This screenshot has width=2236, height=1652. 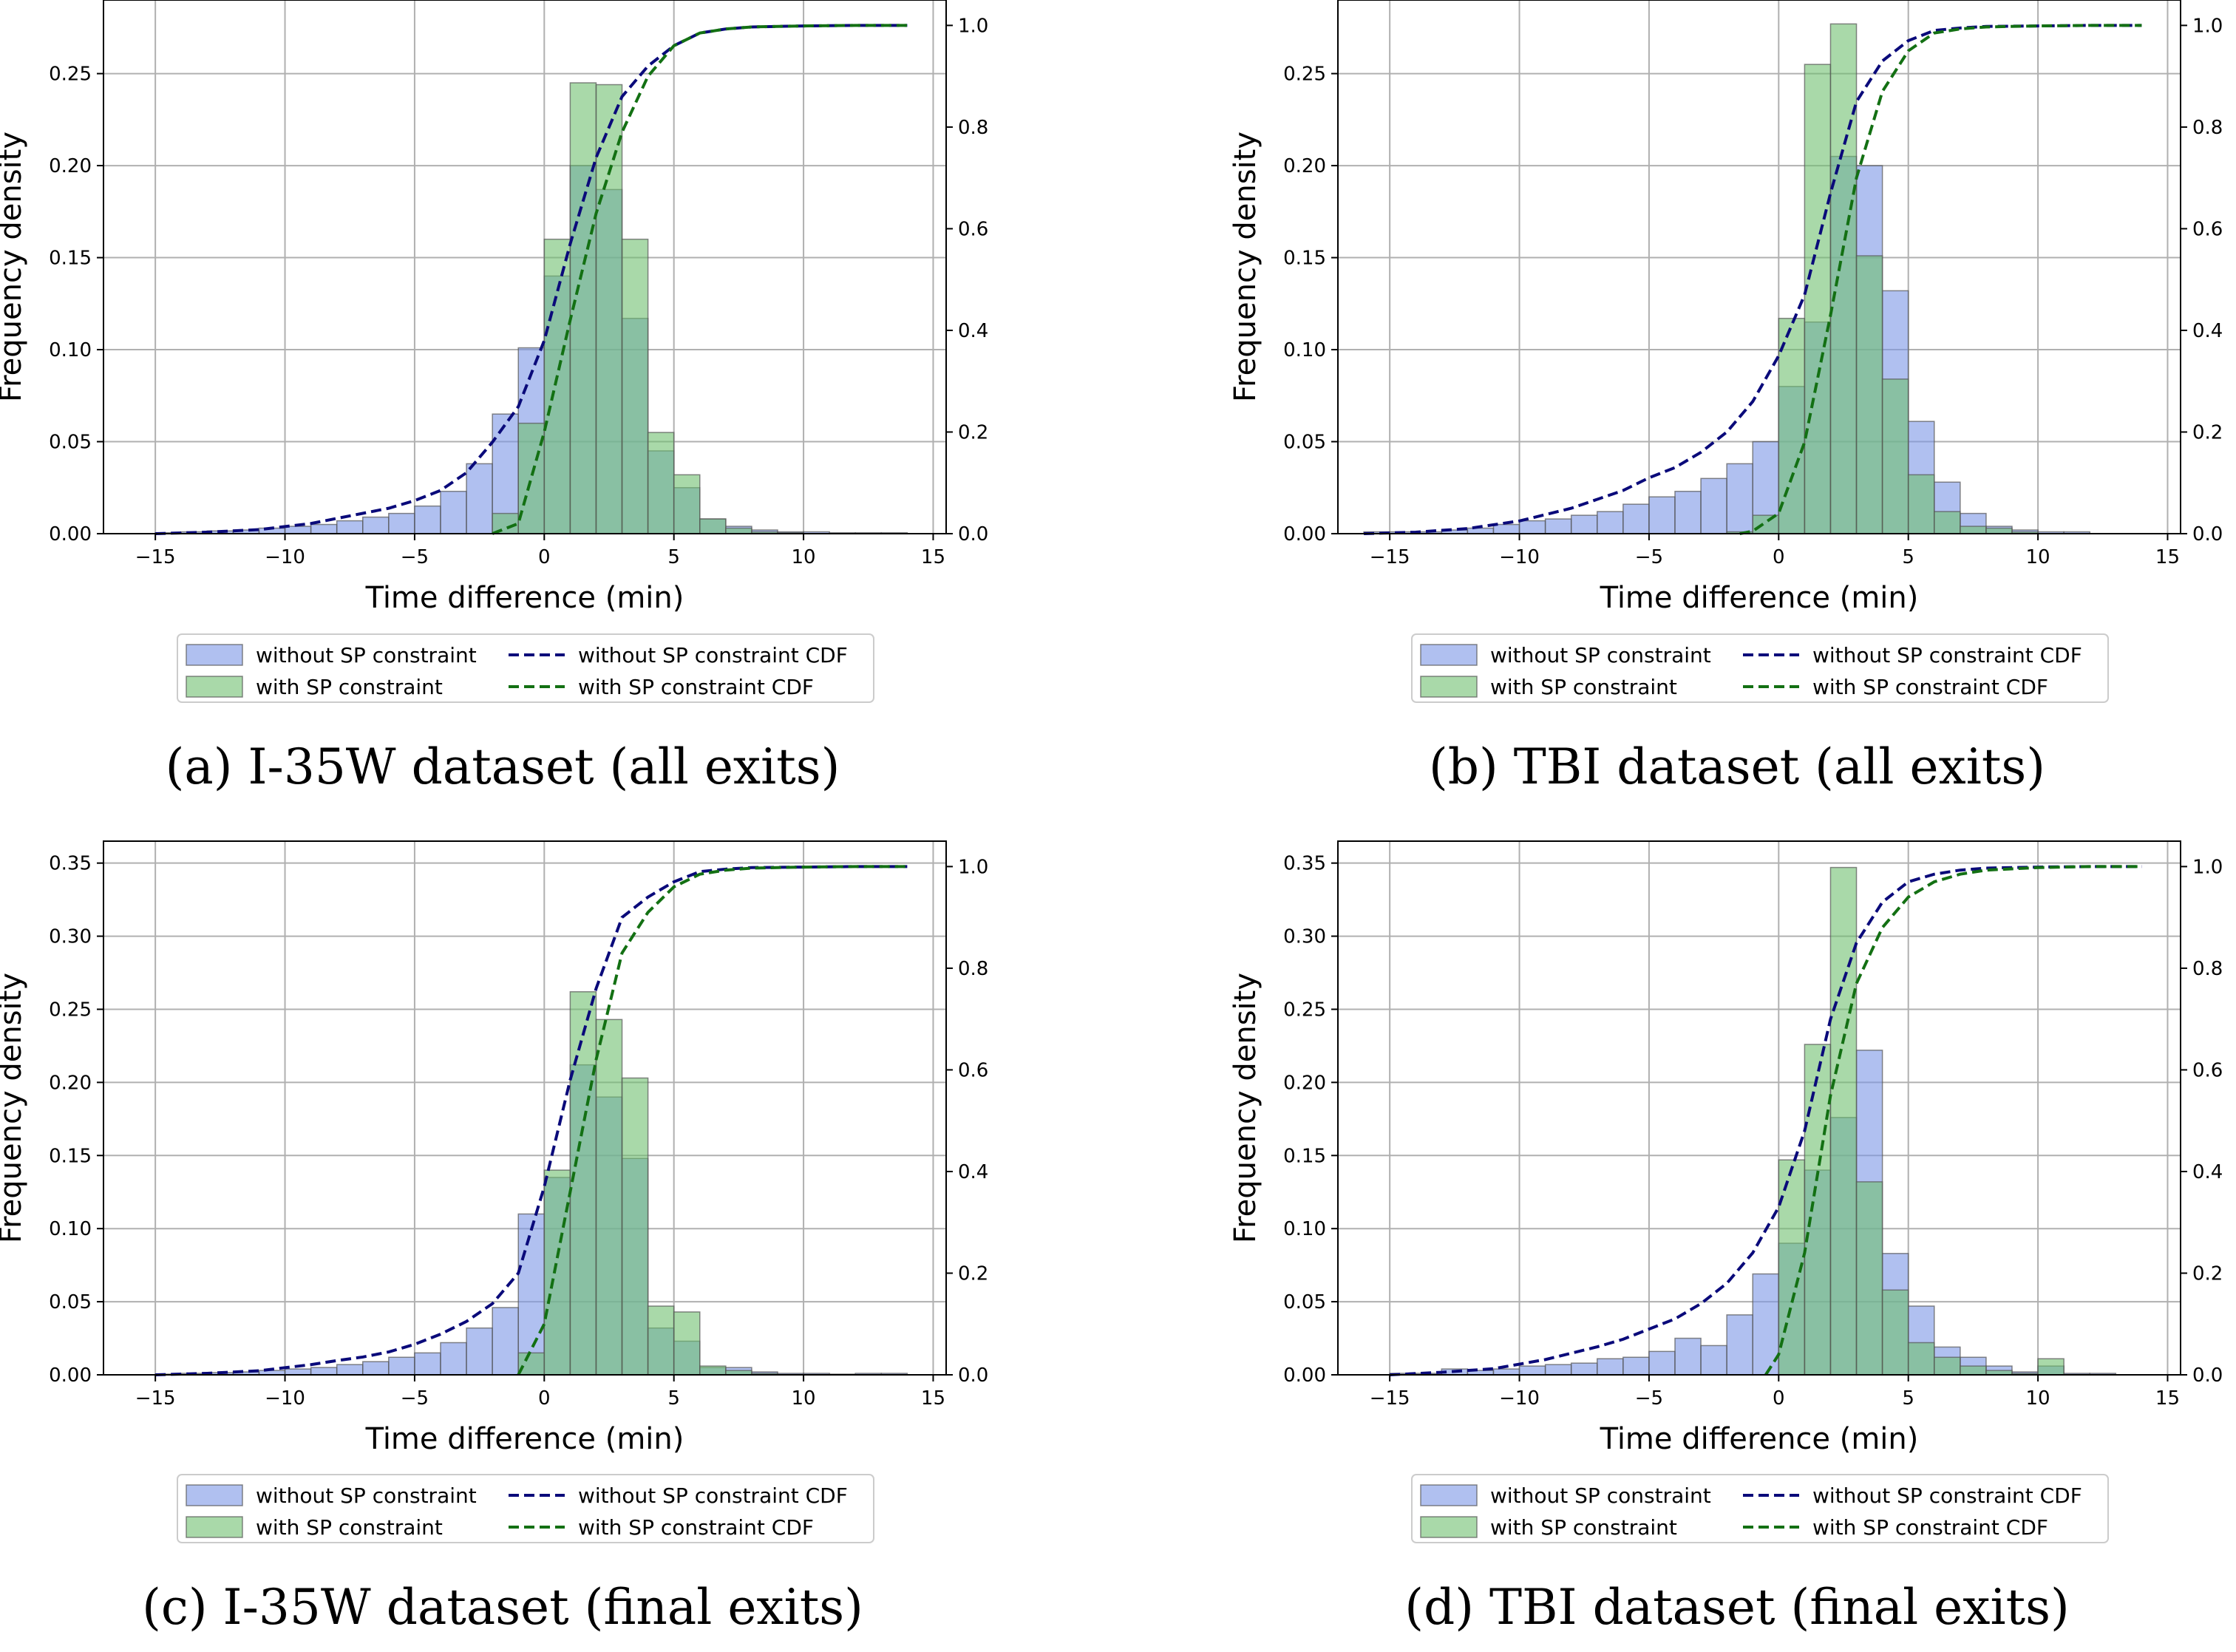 I want to click on panel-caption: (b) TBI dataset (all exits), so click(x=1737, y=766).